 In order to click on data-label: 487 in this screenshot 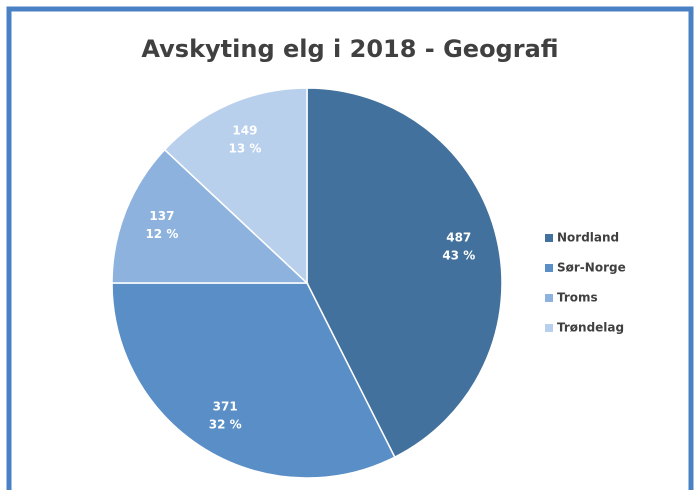, I will do `click(458, 237)`.